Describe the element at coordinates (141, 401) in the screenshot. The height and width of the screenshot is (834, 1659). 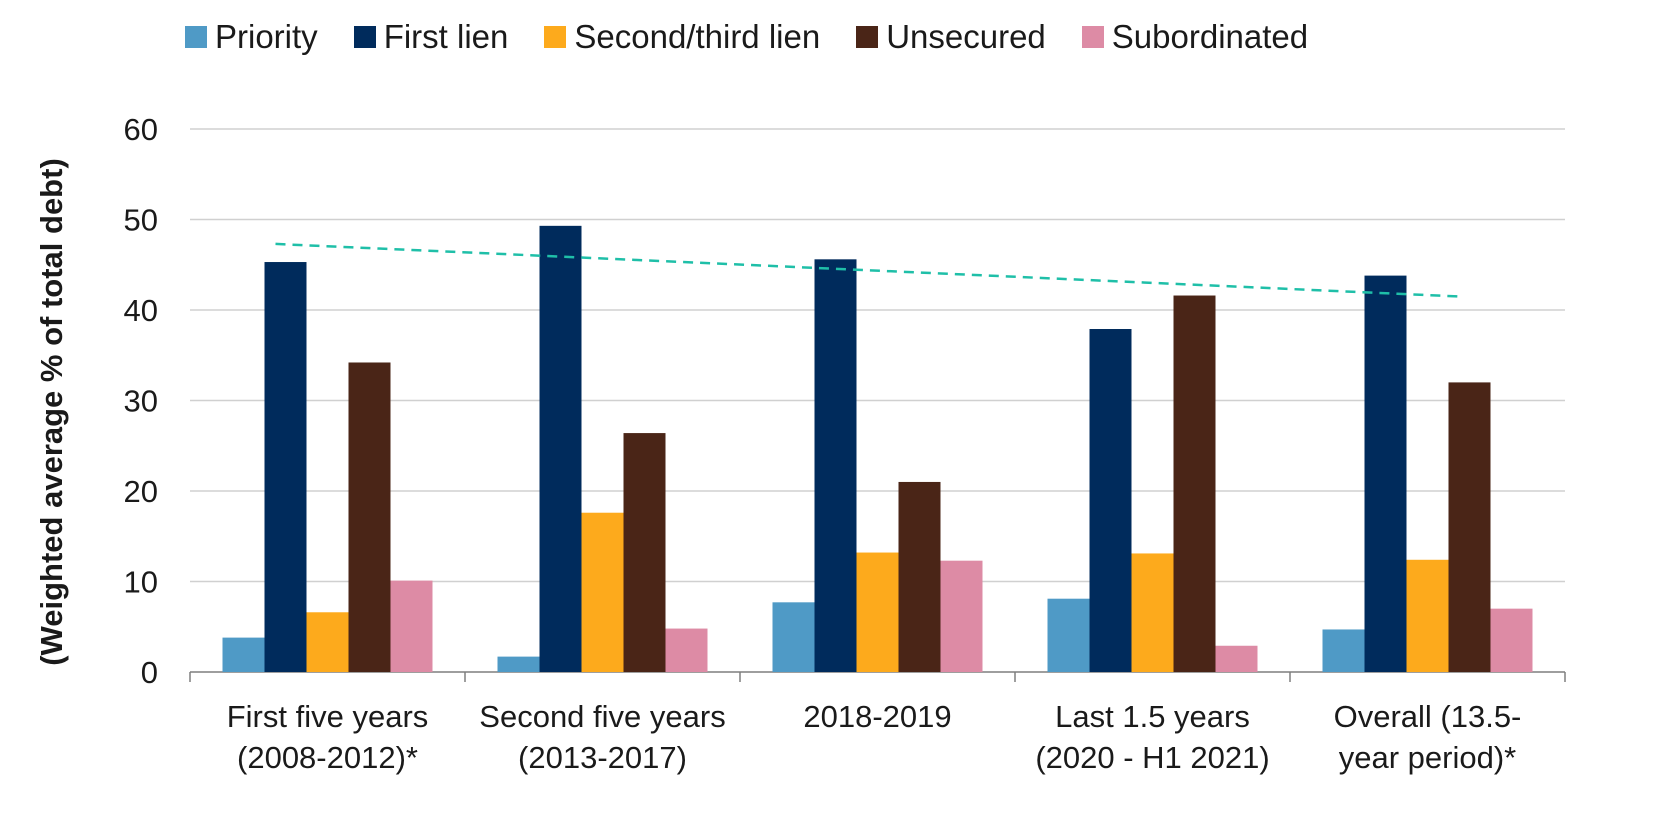
I see `y-tick-label: 30` at that location.